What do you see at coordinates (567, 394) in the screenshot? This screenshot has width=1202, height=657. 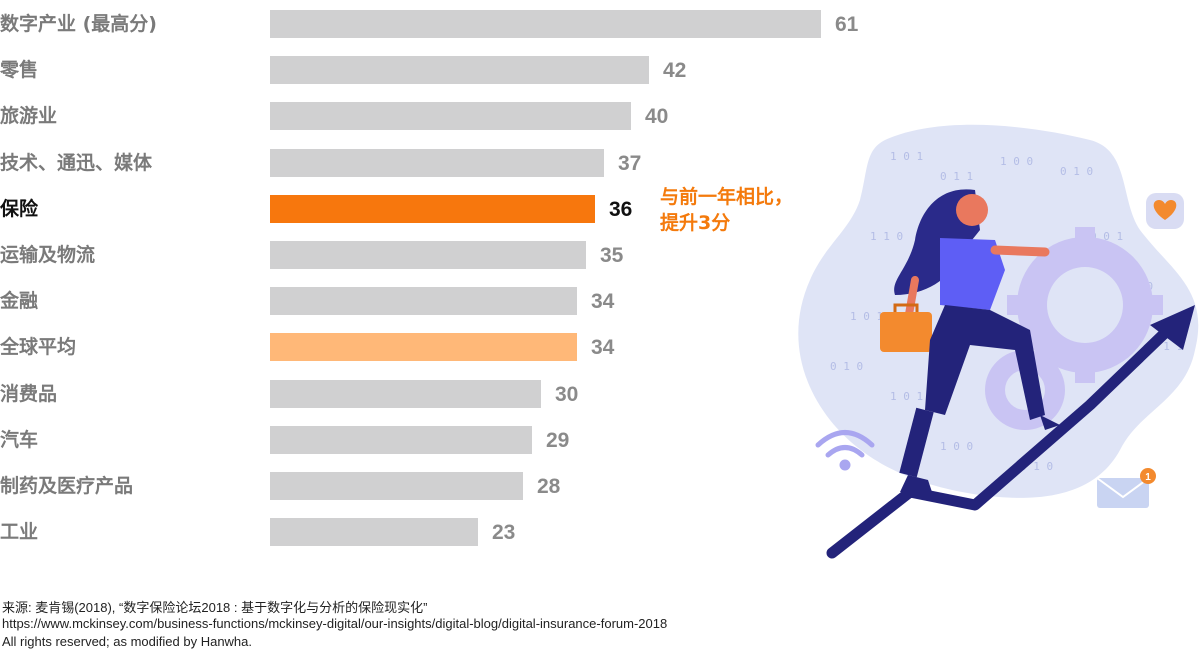 I see `value-label: 30` at bounding box center [567, 394].